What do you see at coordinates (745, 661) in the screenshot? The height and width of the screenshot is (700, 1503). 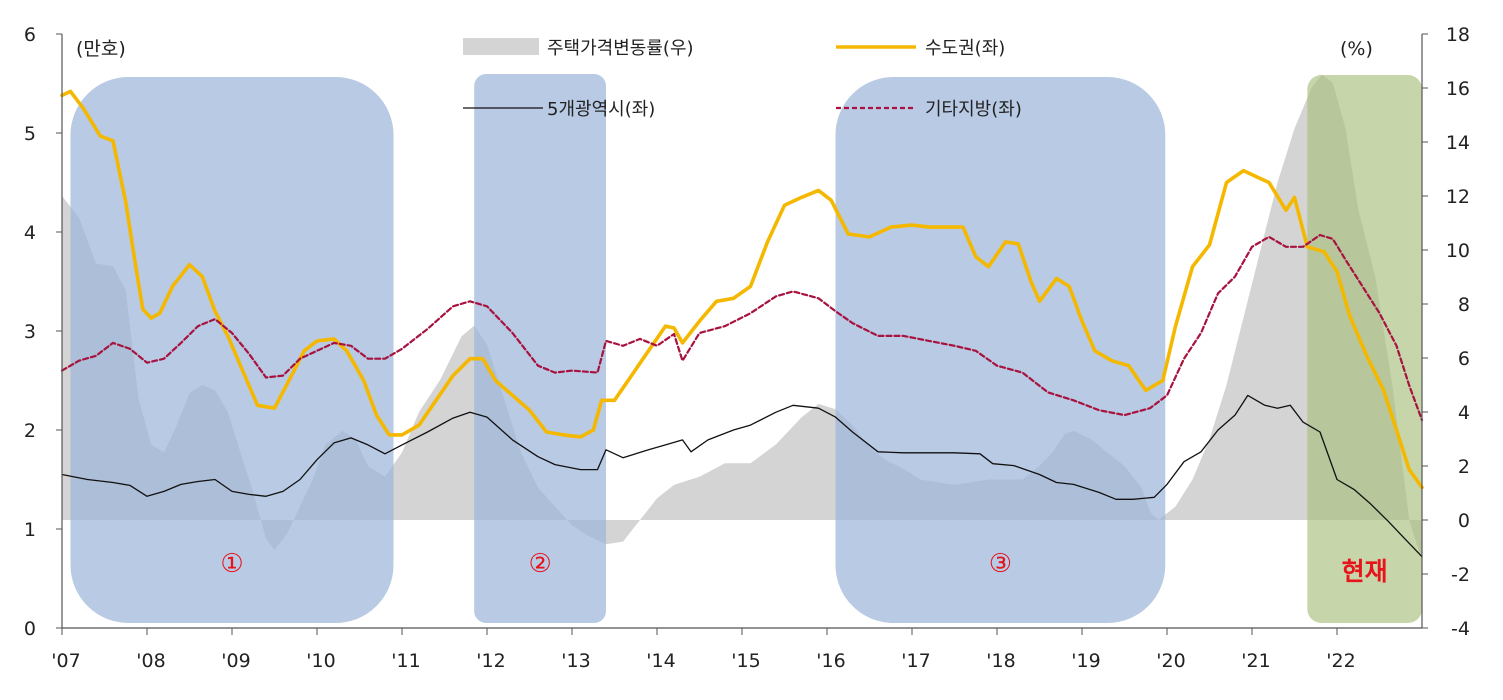 I see `x-tick-label: '15` at bounding box center [745, 661].